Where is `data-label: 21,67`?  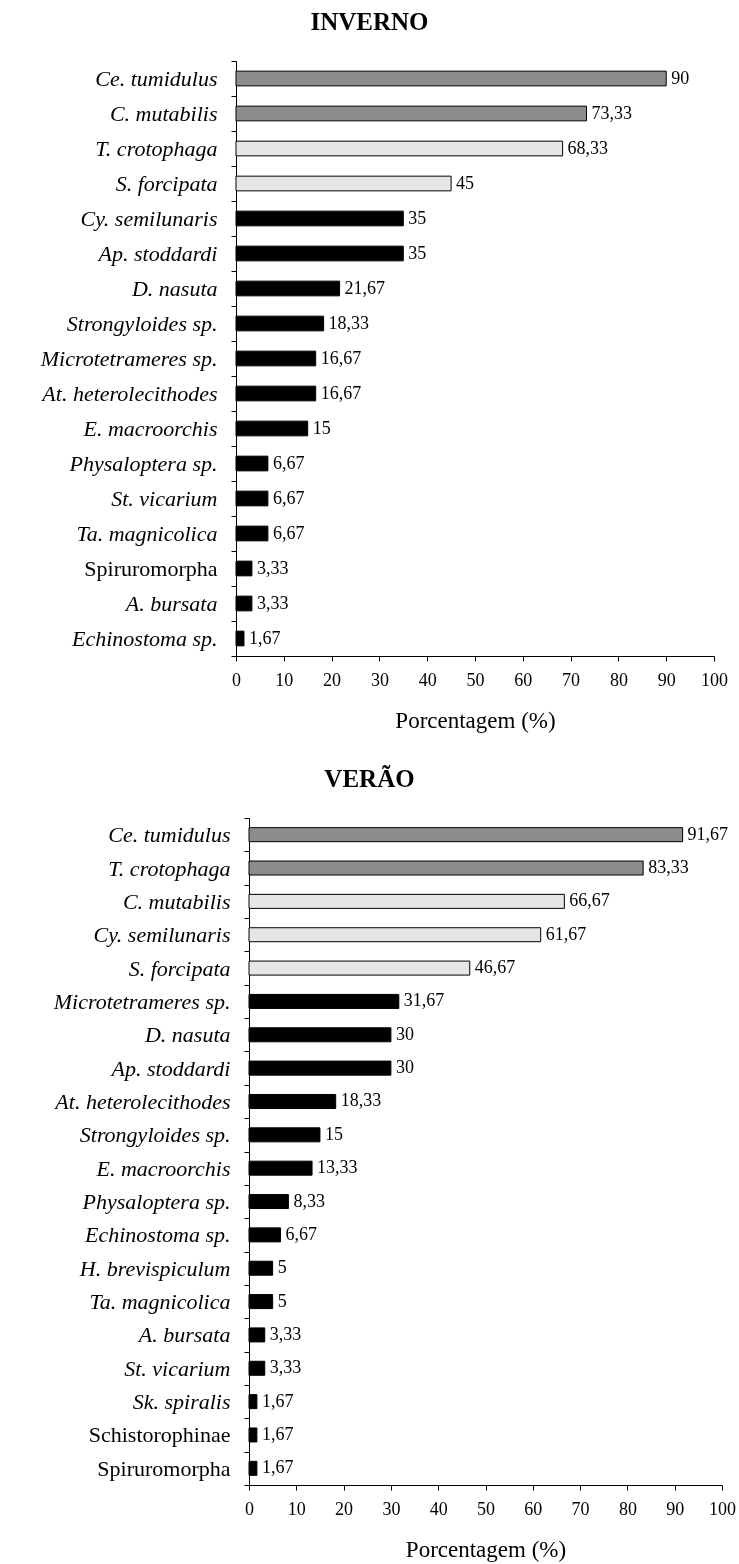
data-label: 21,67 is located at coordinates (365, 287).